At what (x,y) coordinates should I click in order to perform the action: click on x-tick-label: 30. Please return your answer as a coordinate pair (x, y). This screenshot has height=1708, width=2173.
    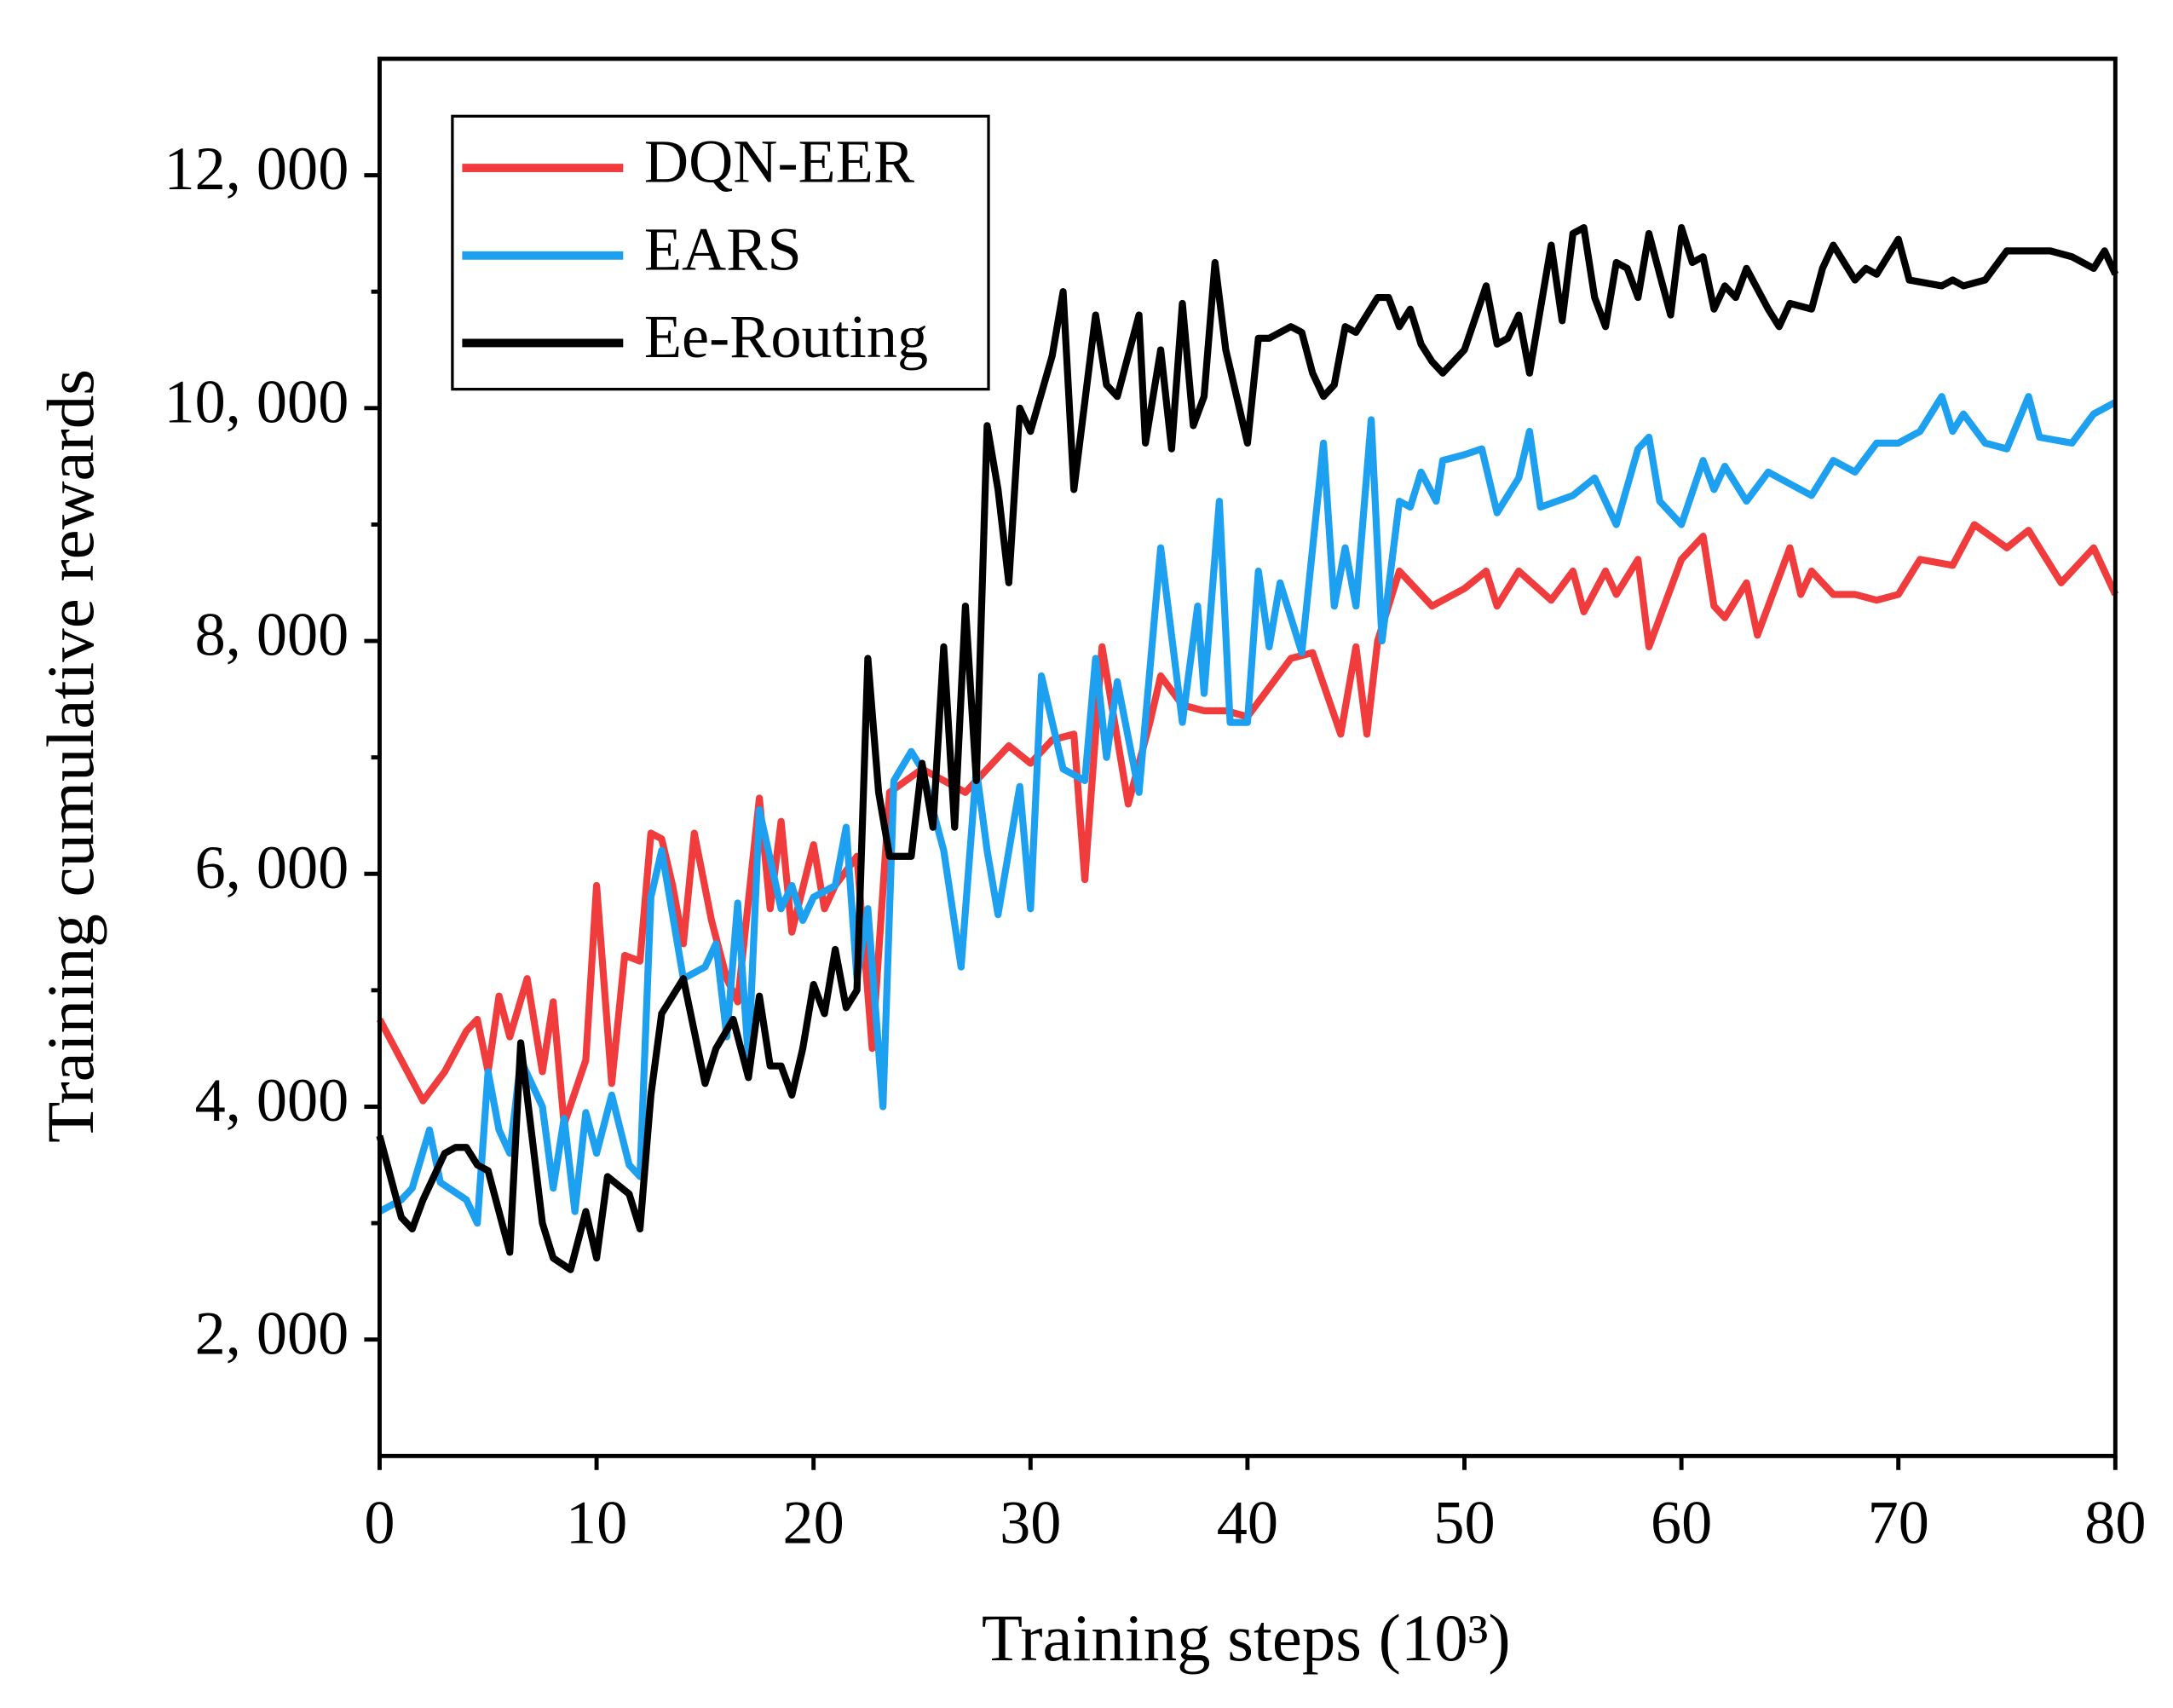
    Looking at the image, I should click on (1030, 1522).